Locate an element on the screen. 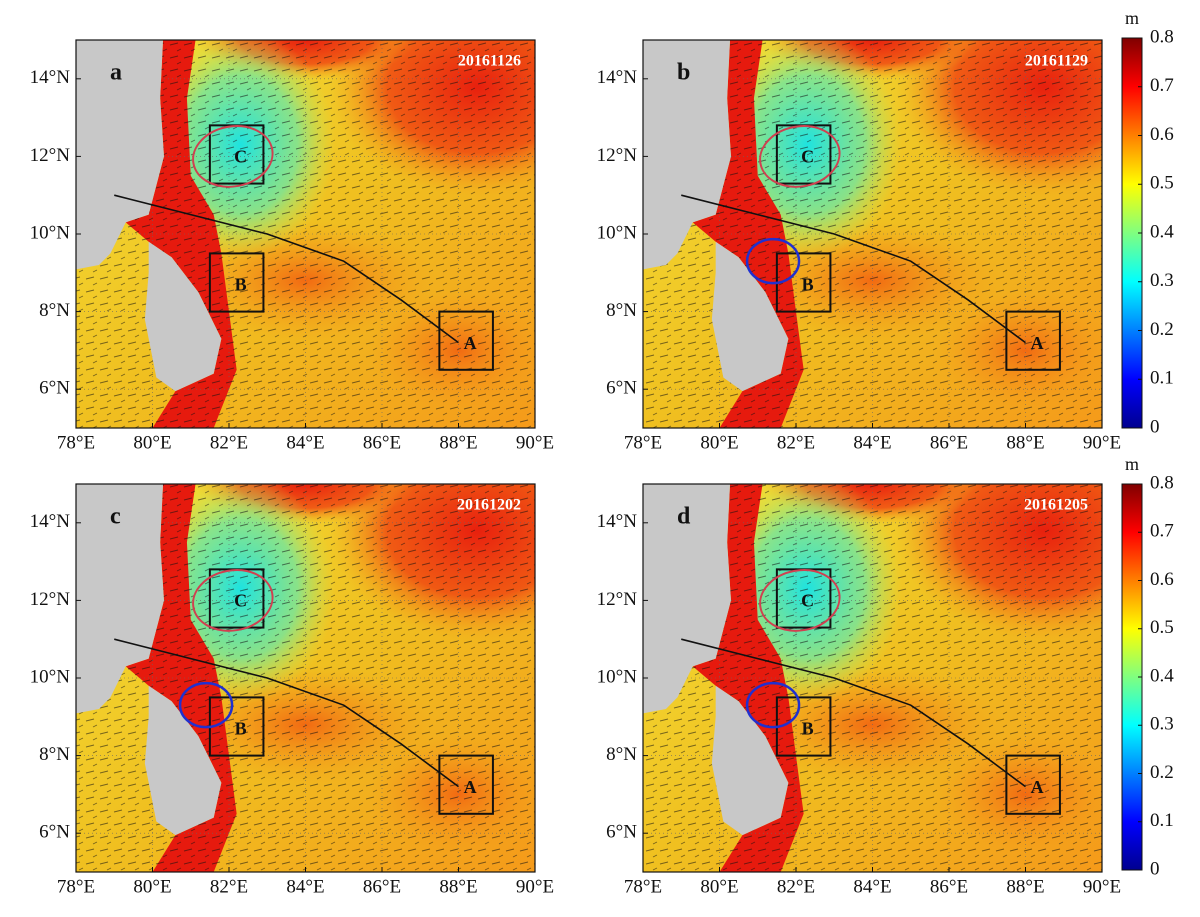 This screenshot has height=917, width=1200. panel-letter: d is located at coordinates (684, 517).